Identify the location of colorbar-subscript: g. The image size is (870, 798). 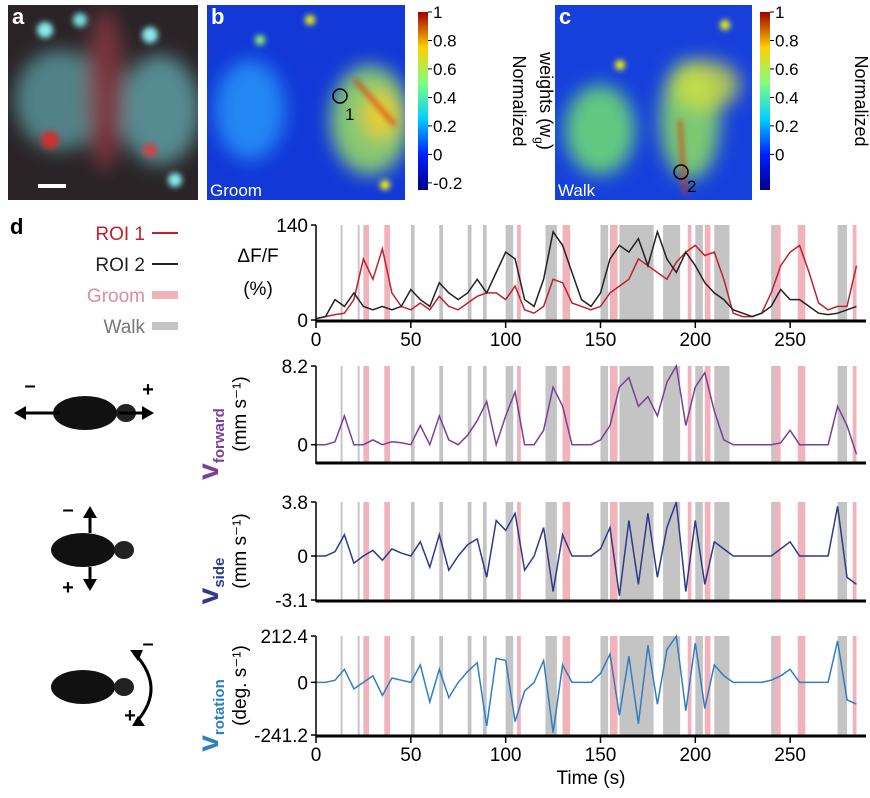
(539, 140).